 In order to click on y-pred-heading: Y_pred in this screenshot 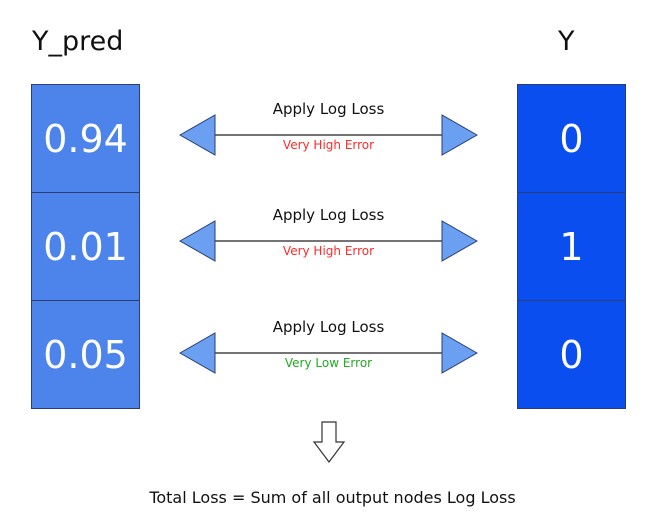, I will do `click(78, 41)`.